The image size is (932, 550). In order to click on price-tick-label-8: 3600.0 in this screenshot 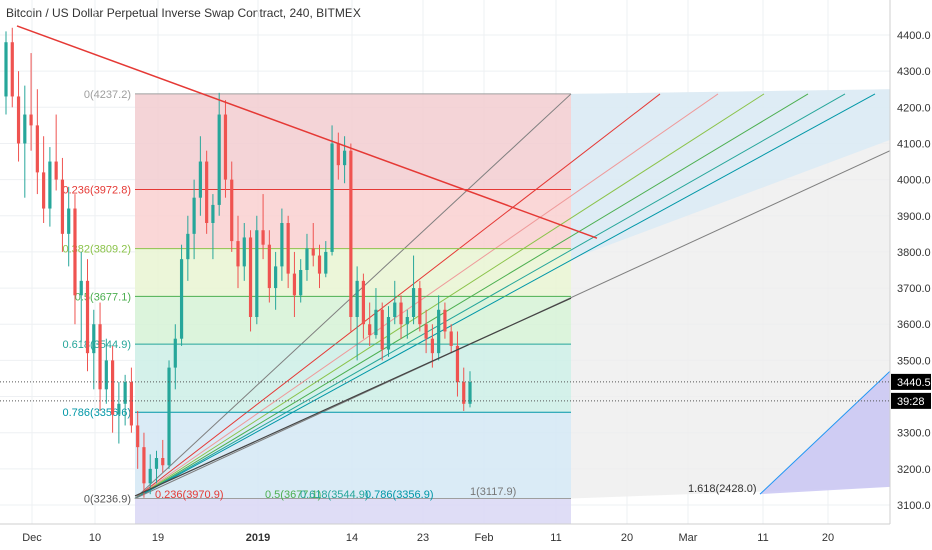, I will do `click(914, 325)`.